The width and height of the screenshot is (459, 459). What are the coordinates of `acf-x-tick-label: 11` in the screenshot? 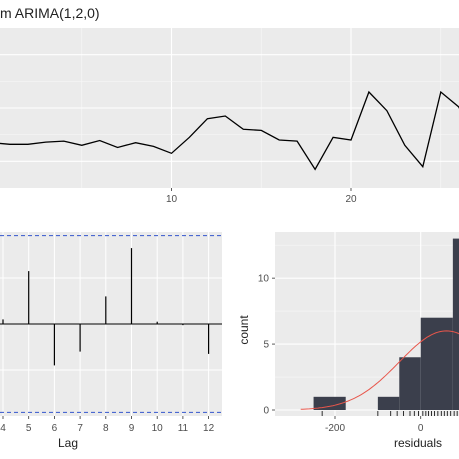 It's located at (183, 428).